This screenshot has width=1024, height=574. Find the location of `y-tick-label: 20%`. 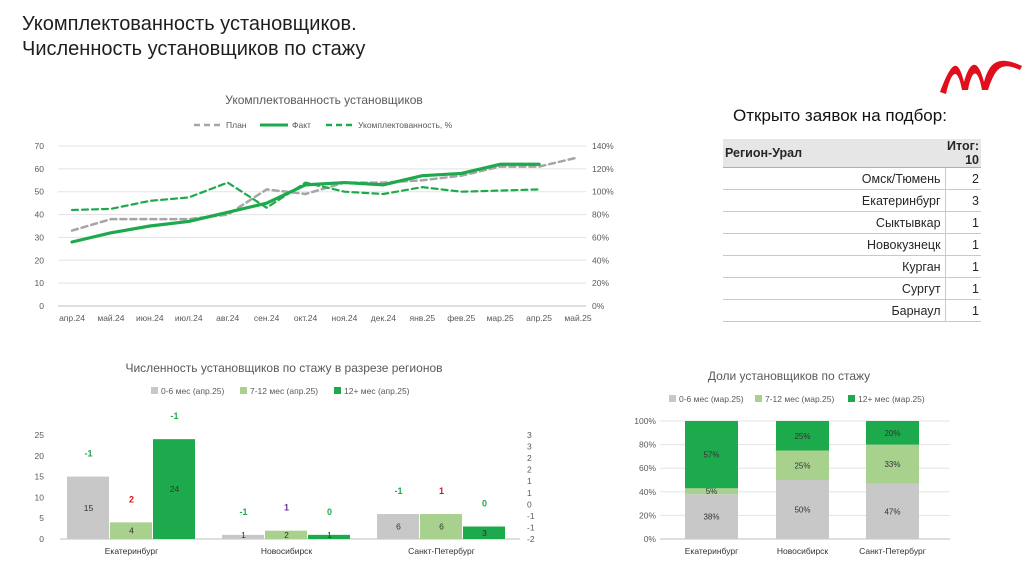

y-tick-label: 20% is located at coordinates (647, 515).